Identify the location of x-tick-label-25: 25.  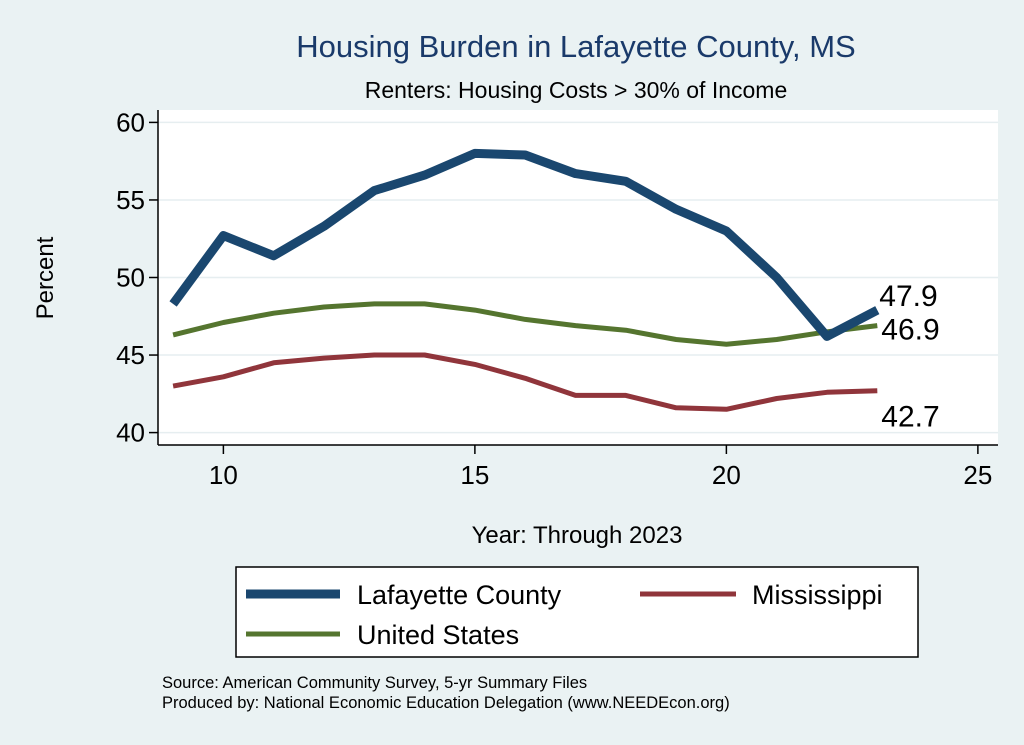
(977, 475).